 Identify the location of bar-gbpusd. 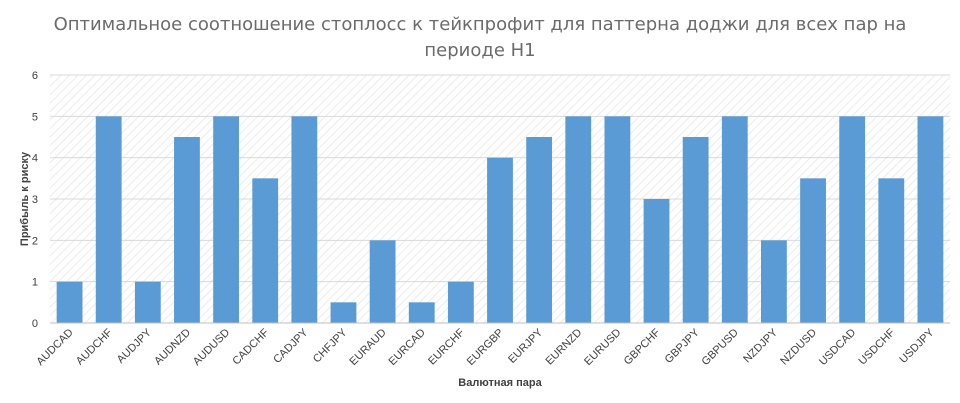
(734, 219).